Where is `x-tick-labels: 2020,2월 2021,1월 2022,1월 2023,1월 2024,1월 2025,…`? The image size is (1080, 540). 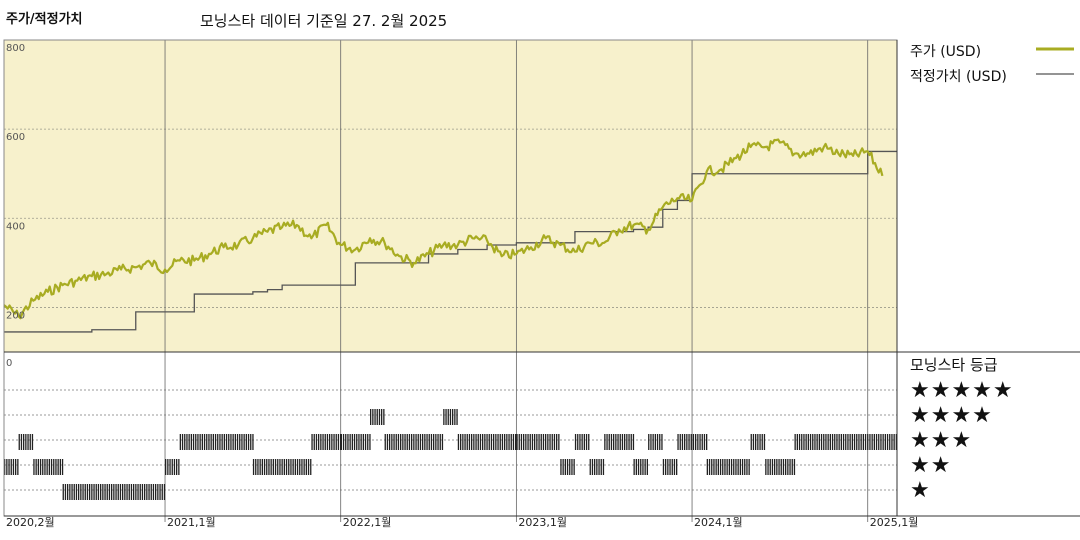 x-tick-labels: 2020,2월 2021,1월 2022,1월 2023,1월 2024,1월 2025,… is located at coordinates (462, 522).